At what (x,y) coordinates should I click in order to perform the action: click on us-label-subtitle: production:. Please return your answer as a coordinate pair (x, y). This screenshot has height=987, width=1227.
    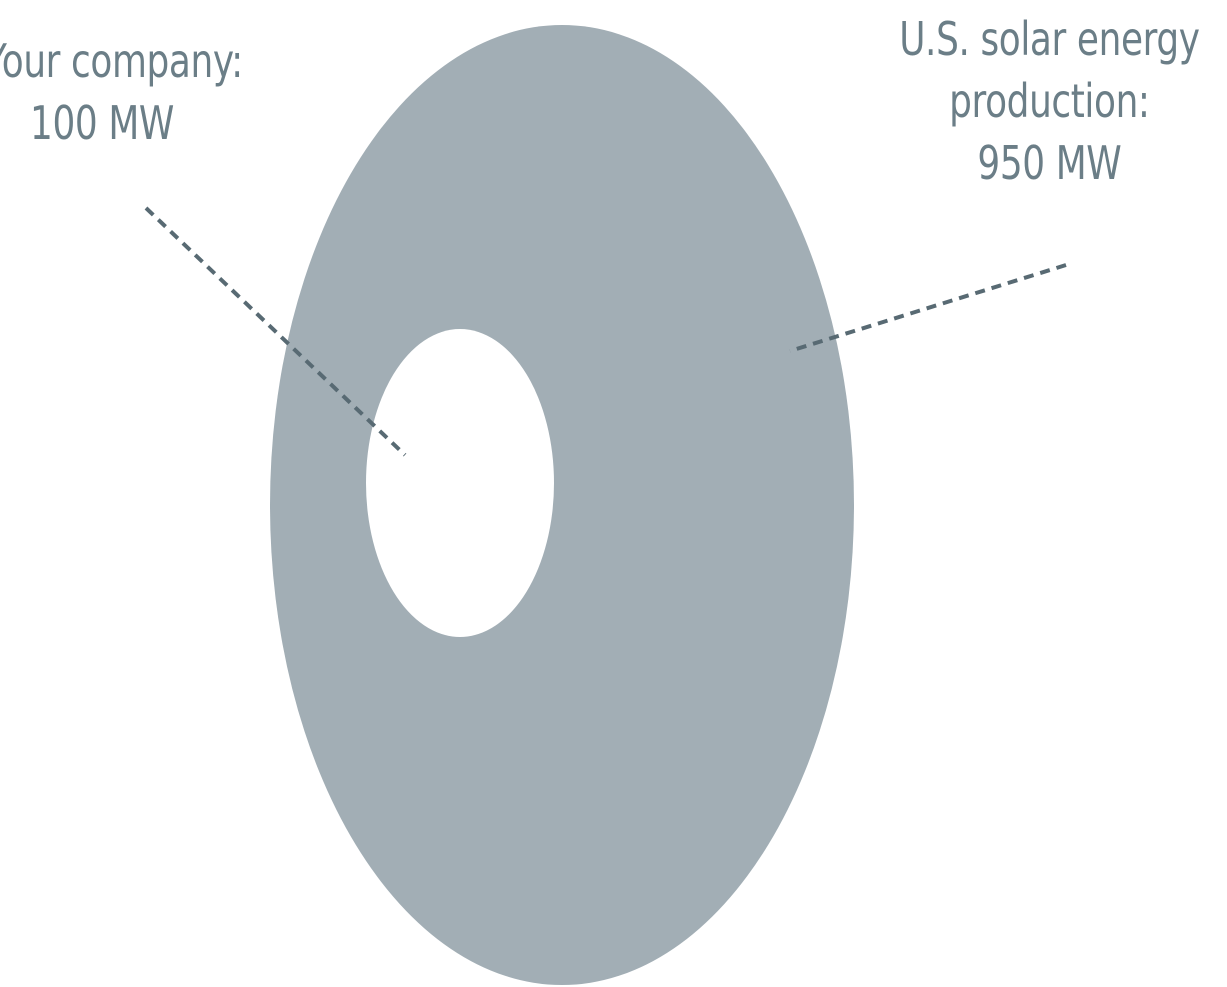
    Looking at the image, I should click on (1049, 101).